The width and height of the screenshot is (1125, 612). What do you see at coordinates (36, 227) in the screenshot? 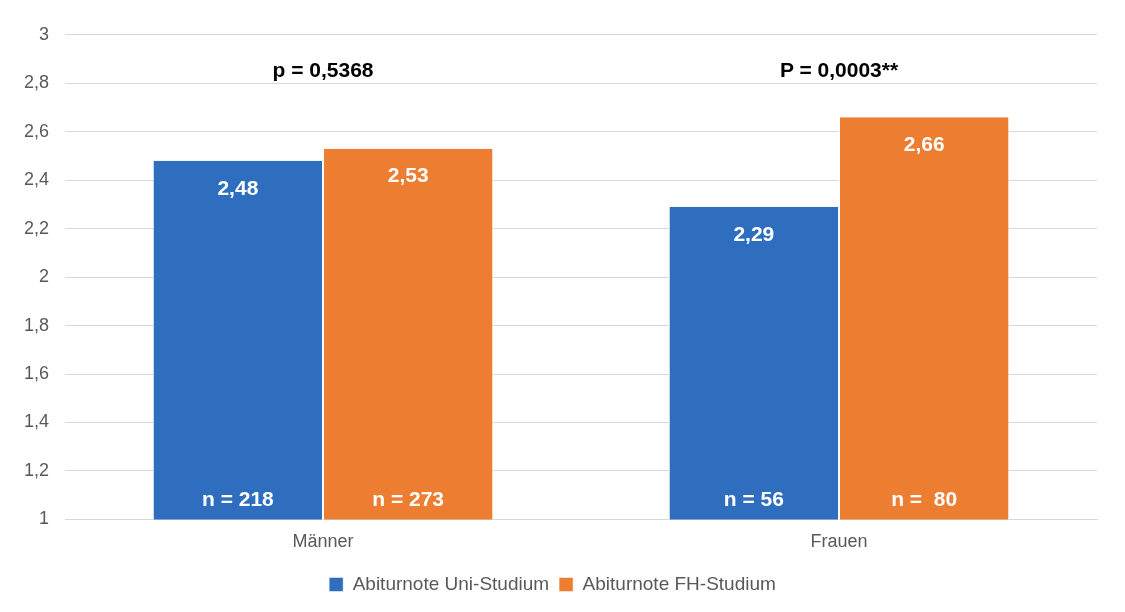
I see `y-tick-label: 2,2` at bounding box center [36, 227].